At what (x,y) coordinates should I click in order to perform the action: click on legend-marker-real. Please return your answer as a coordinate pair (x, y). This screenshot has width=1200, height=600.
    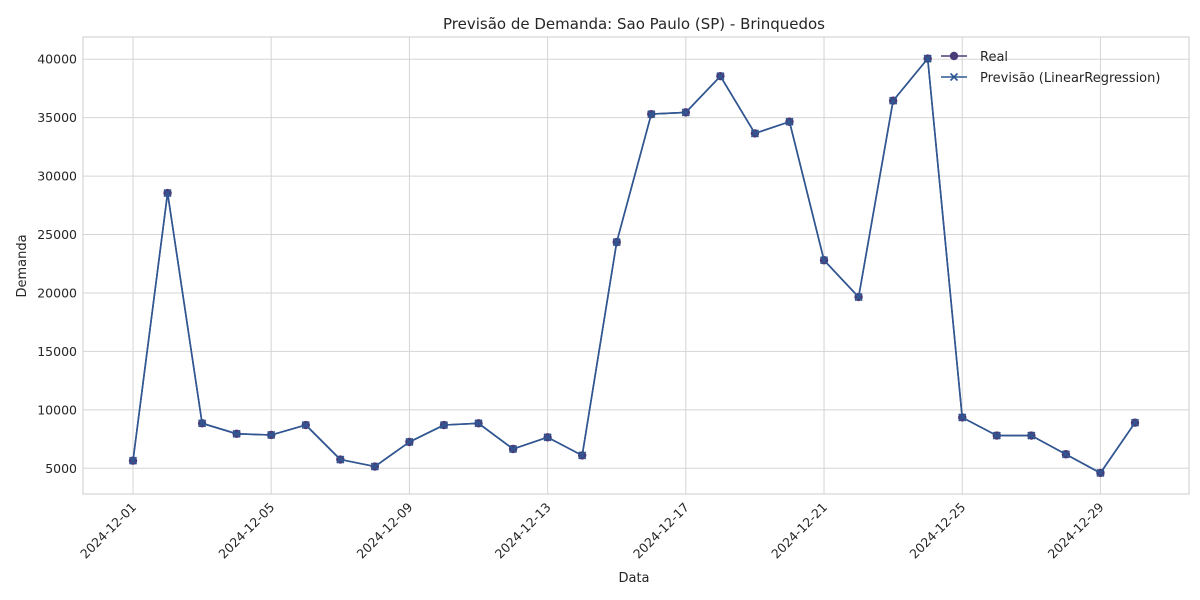
    Looking at the image, I should click on (954, 56).